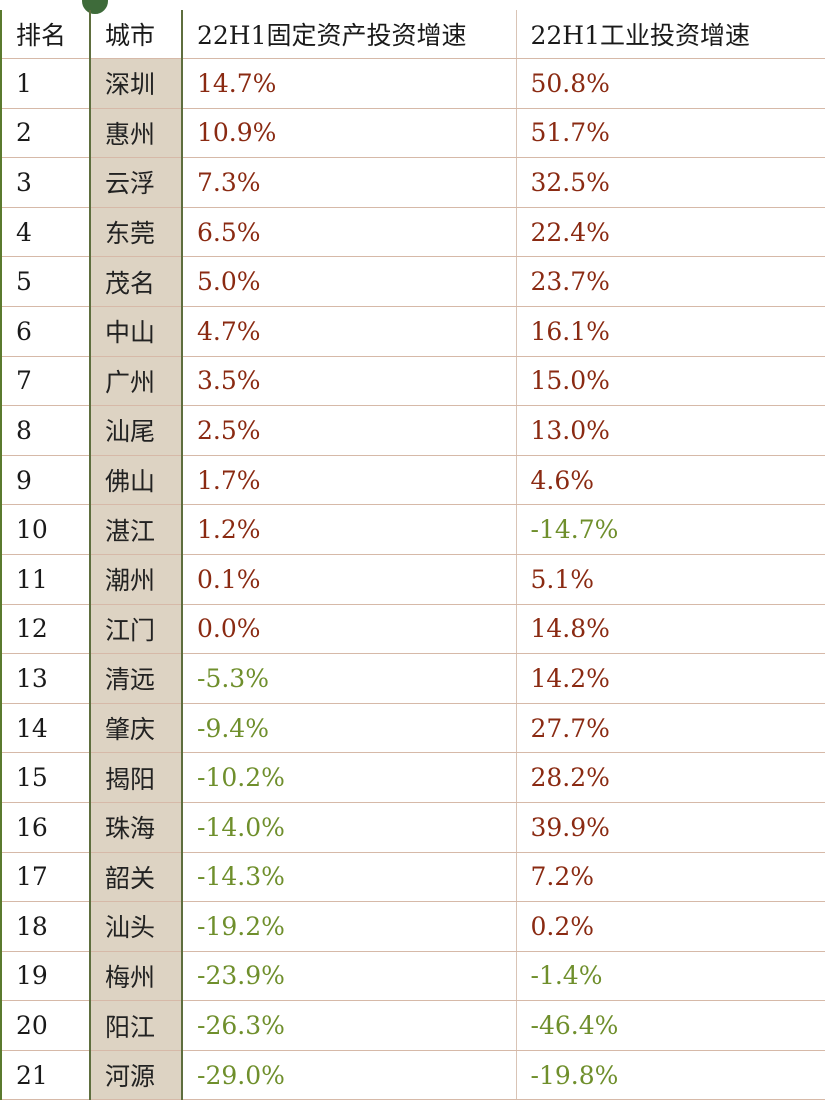  What do you see at coordinates (670, 430) in the screenshot?
I see `industrial-investment-cell: 13.0%` at bounding box center [670, 430].